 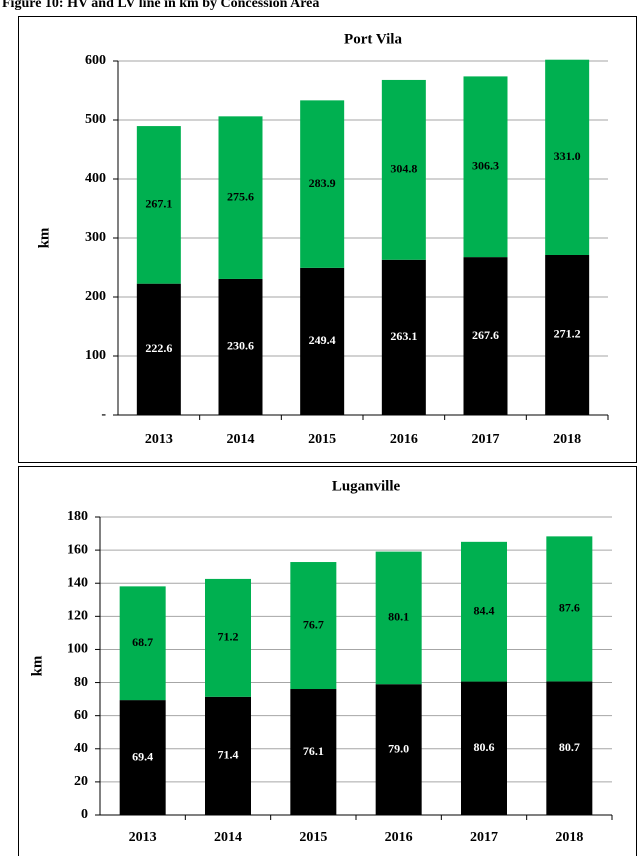 What do you see at coordinates (77, 549) in the screenshot?
I see `y-tick-label: 160` at bounding box center [77, 549].